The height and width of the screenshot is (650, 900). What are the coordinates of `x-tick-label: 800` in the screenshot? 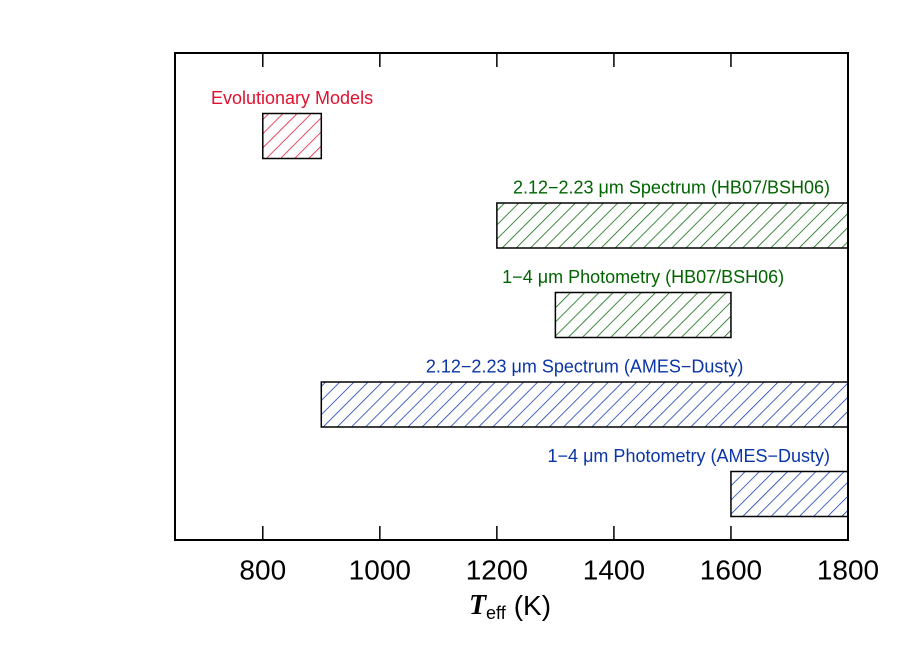 It's located at (262, 569).